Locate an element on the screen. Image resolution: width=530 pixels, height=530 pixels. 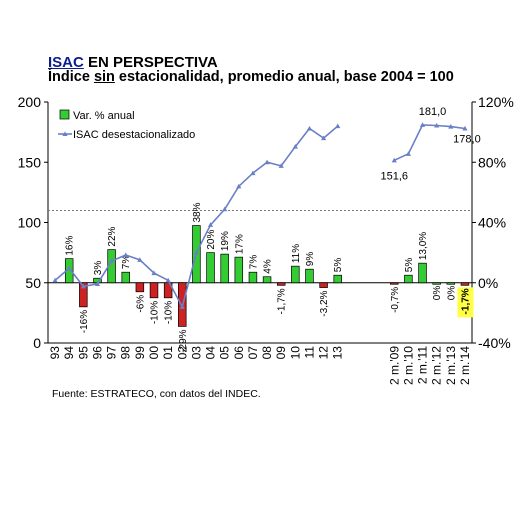
x-tick-label: 93 is located at coordinates (55, 353).